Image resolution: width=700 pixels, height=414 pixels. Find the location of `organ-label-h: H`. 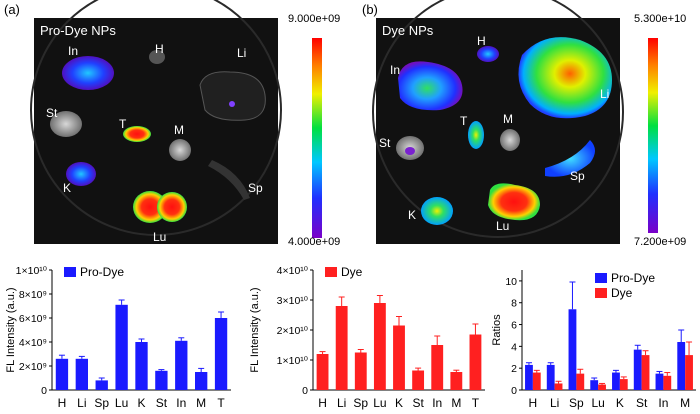

organ-label-h: H is located at coordinates (159, 49).